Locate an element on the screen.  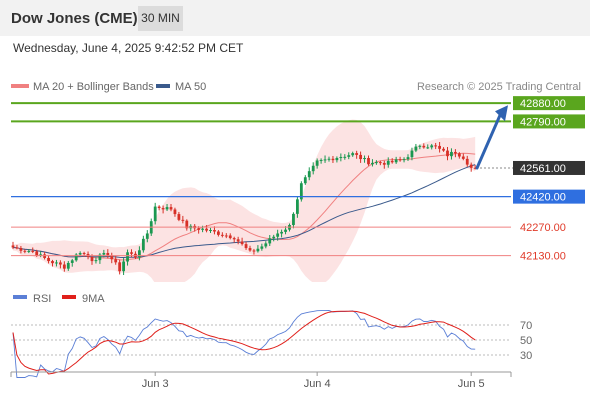
rsi-ma-legend-label: 9MA is located at coordinates (93, 299).